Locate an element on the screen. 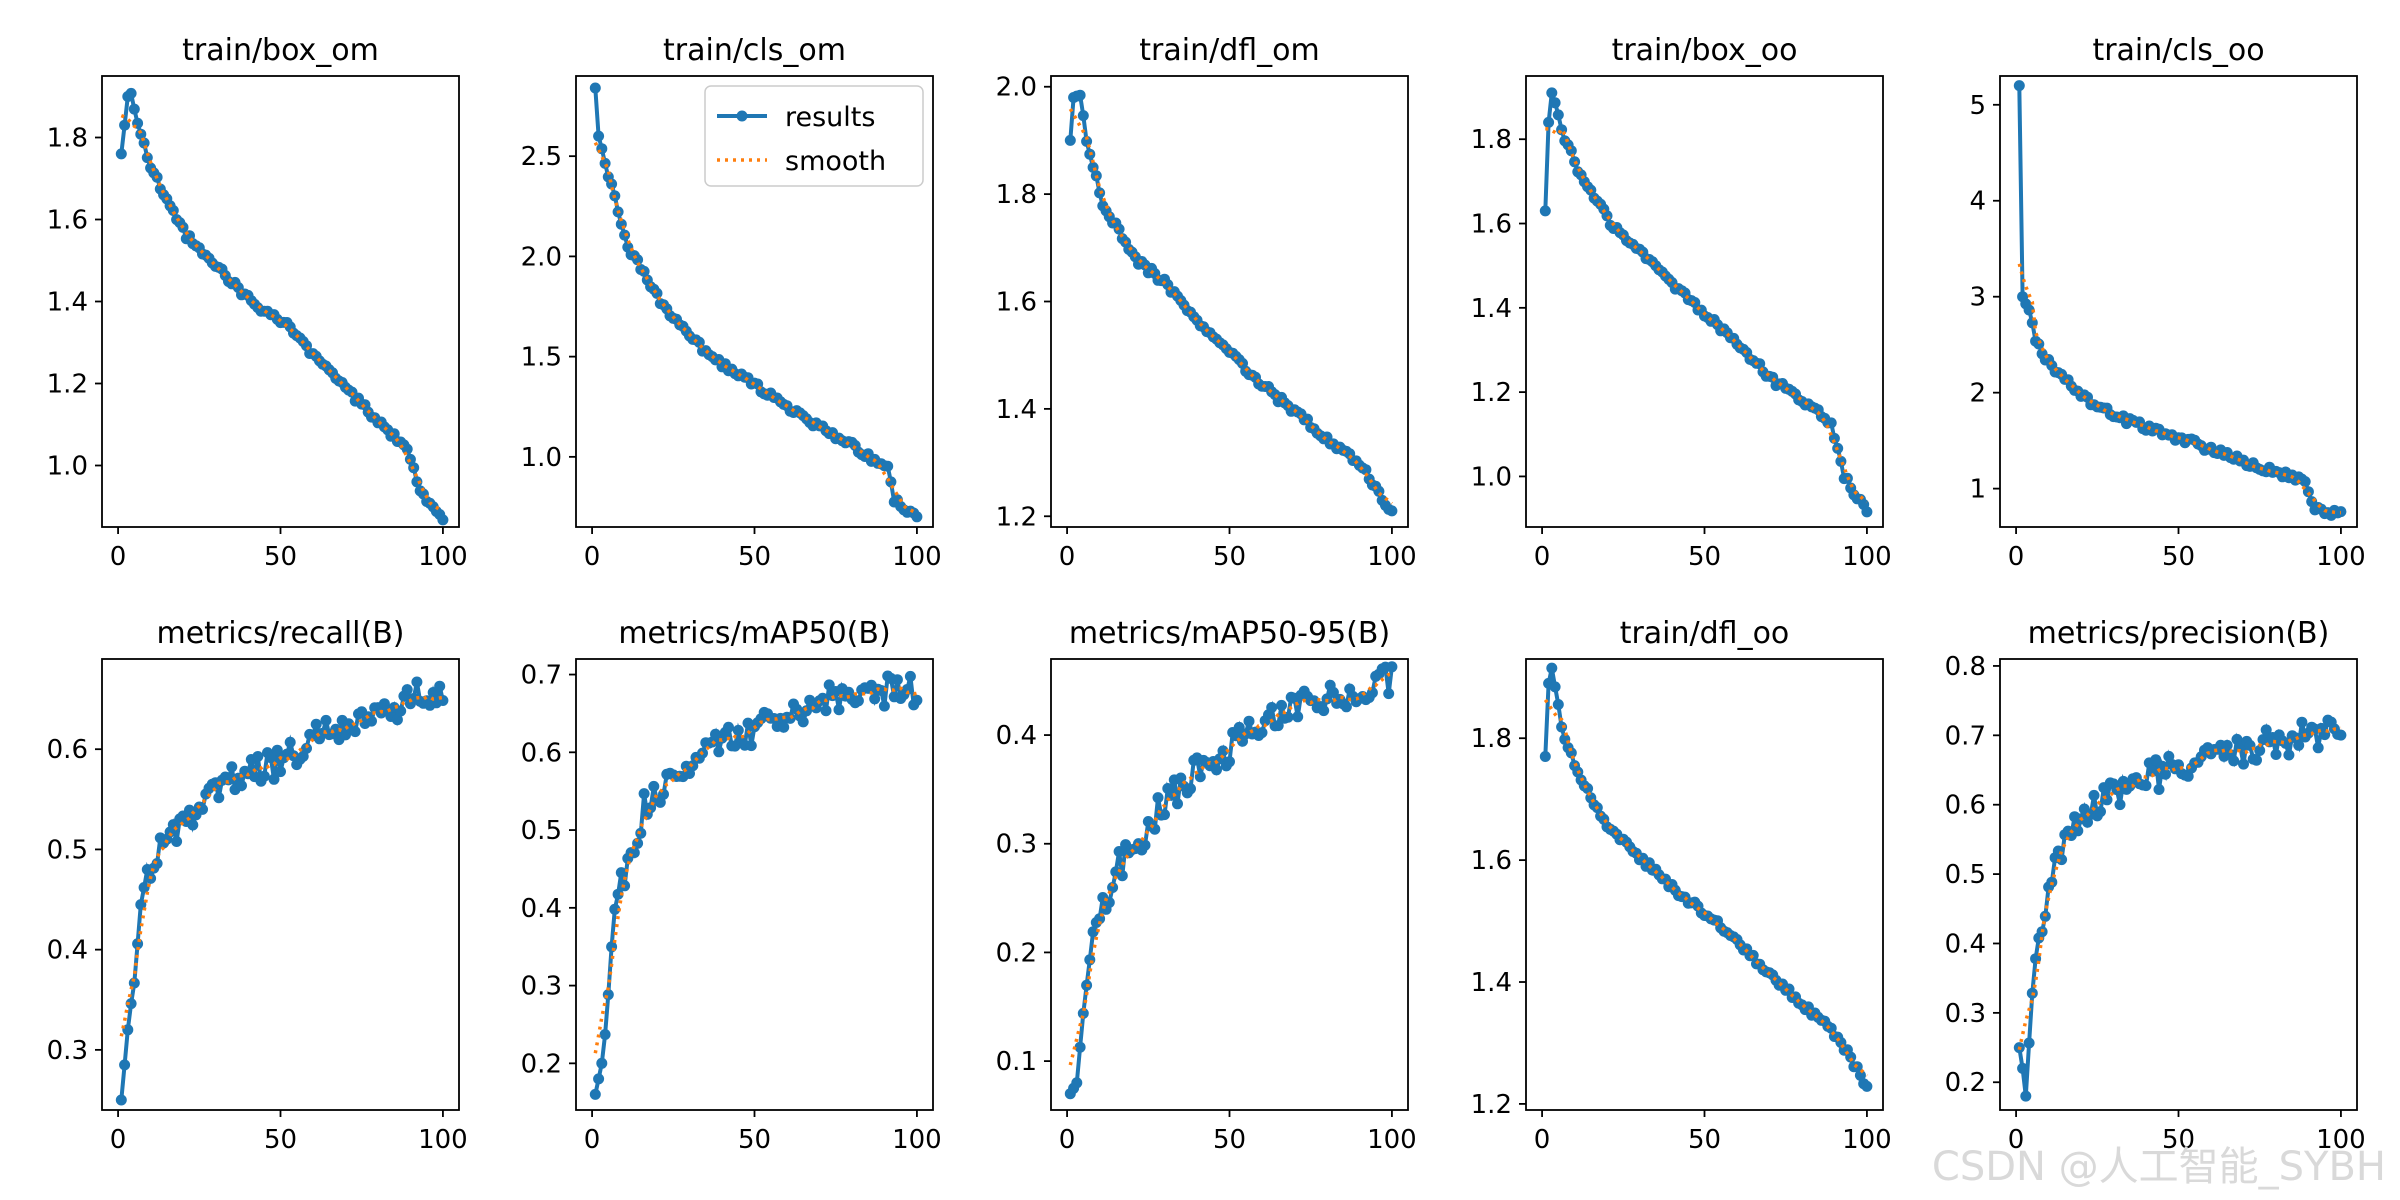  subplot-4: train/cls_oo0 50 10012345 is located at coordinates (2167, 302).